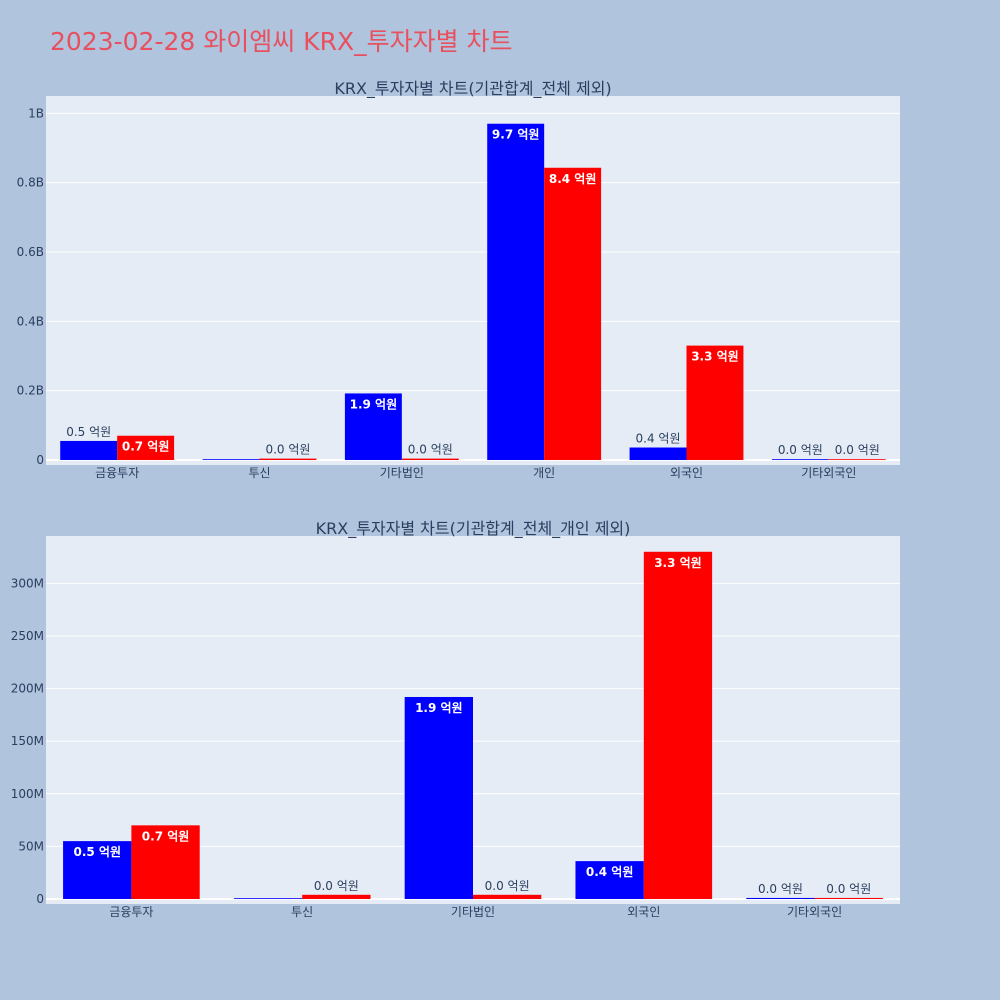 The width and height of the screenshot is (1000, 1000). What do you see at coordinates (473, 529) in the screenshot?
I see `chart-title-2: KRX_투자자별 차트(기관합계_전체_개인 제외)` at bounding box center [473, 529].